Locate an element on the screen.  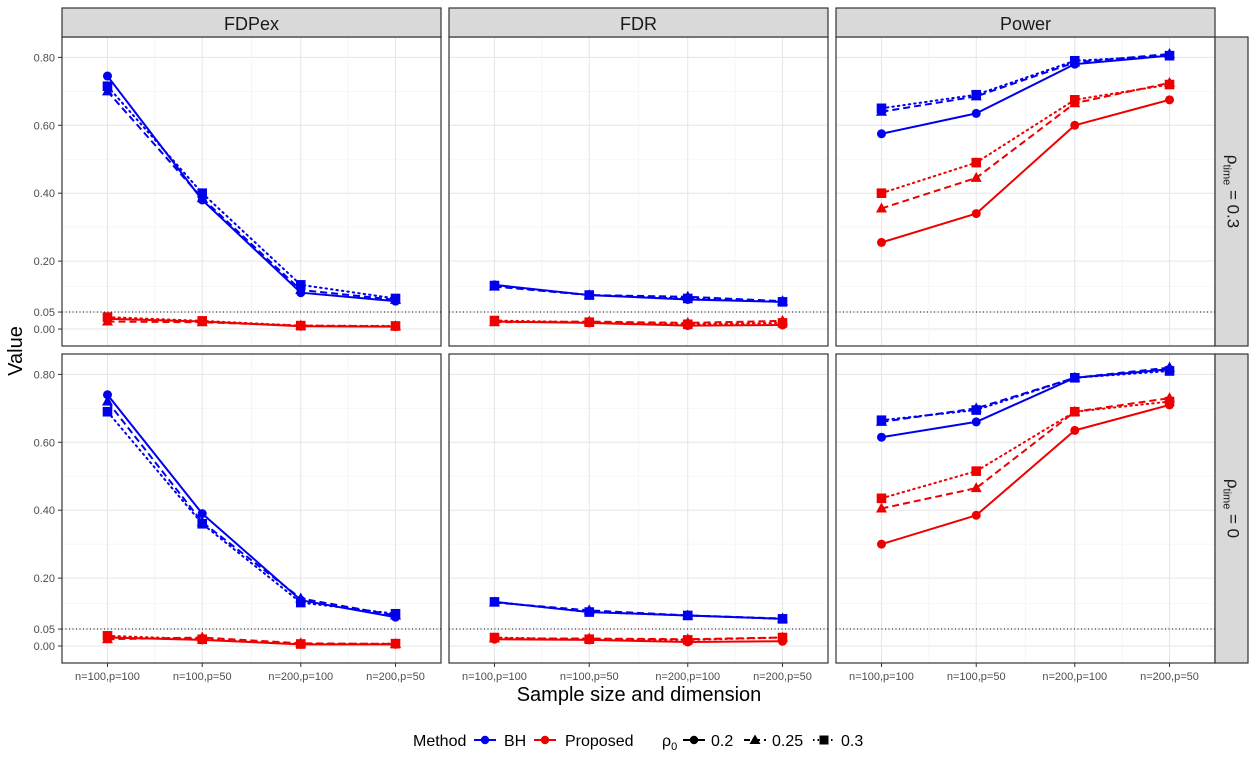
strip-fdpex: FDPex is located at coordinates (251, 22).